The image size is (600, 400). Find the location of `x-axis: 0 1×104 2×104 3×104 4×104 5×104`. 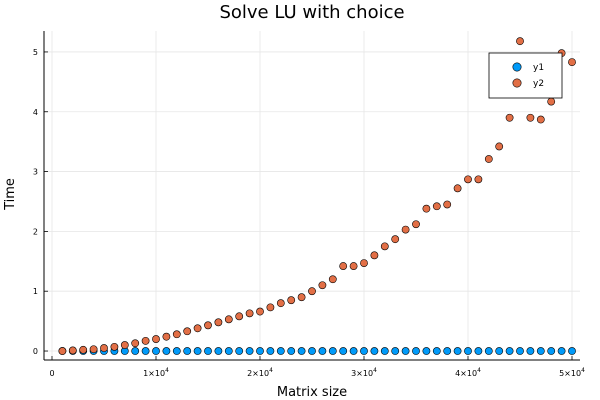

x-axis: 0 1×104 2×104 3×104 4×104 5×104 is located at coordinates (317, 367).